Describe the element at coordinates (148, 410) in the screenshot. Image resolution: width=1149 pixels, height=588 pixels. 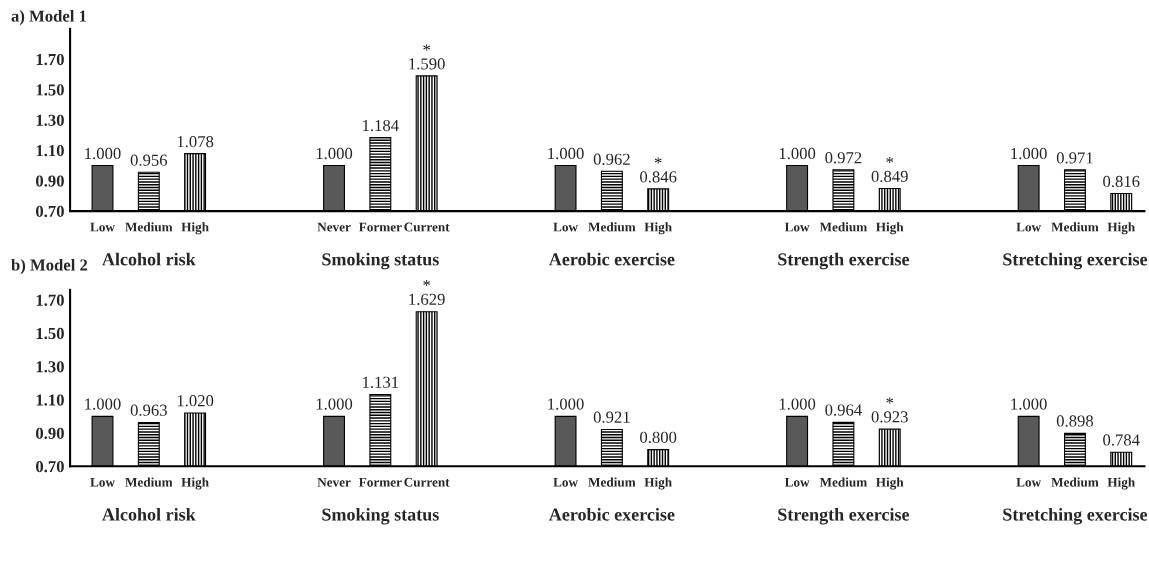
I see `data-label: 0.963` at that location.